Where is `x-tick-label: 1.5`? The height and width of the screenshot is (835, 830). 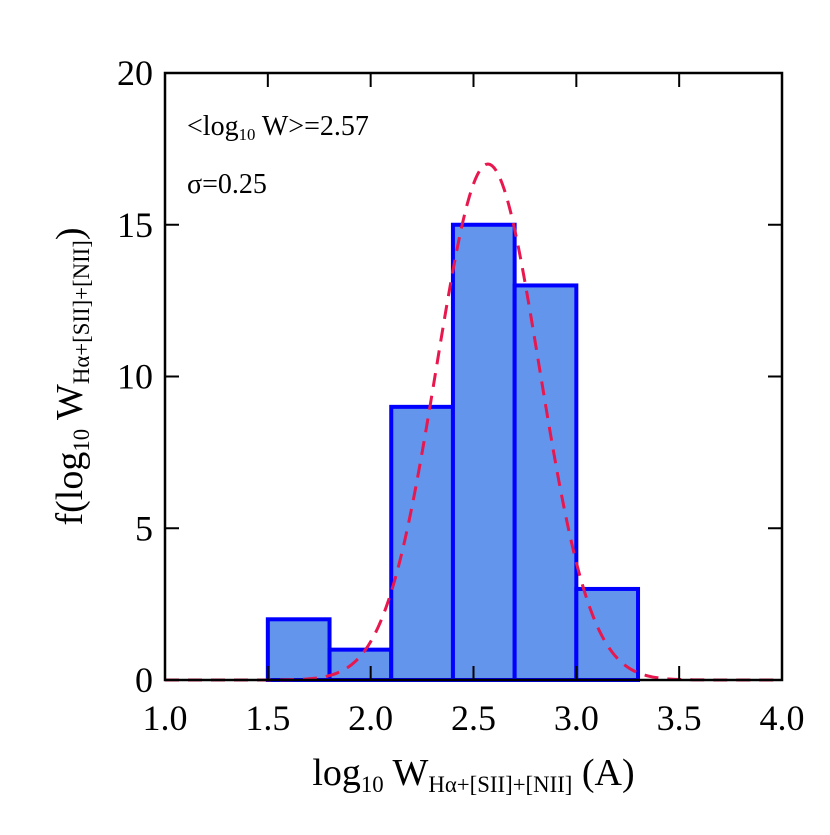 x-tick-label: 1.5 is located at coordinates (267, 718).